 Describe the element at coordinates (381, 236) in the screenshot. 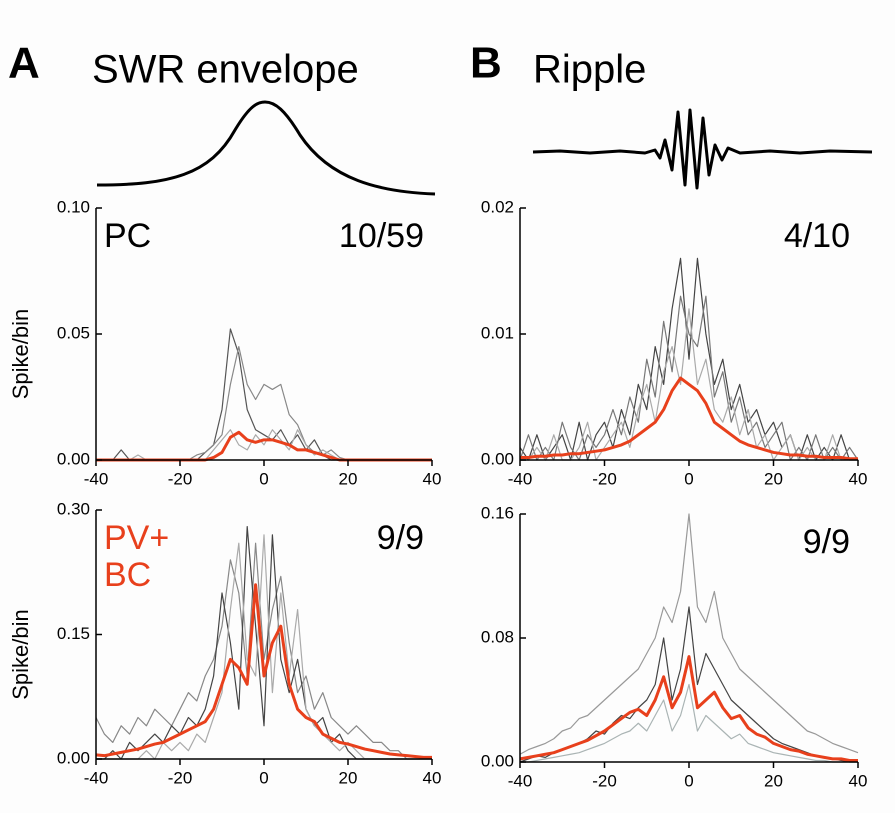

I see `count-label: 10/59` at that location.